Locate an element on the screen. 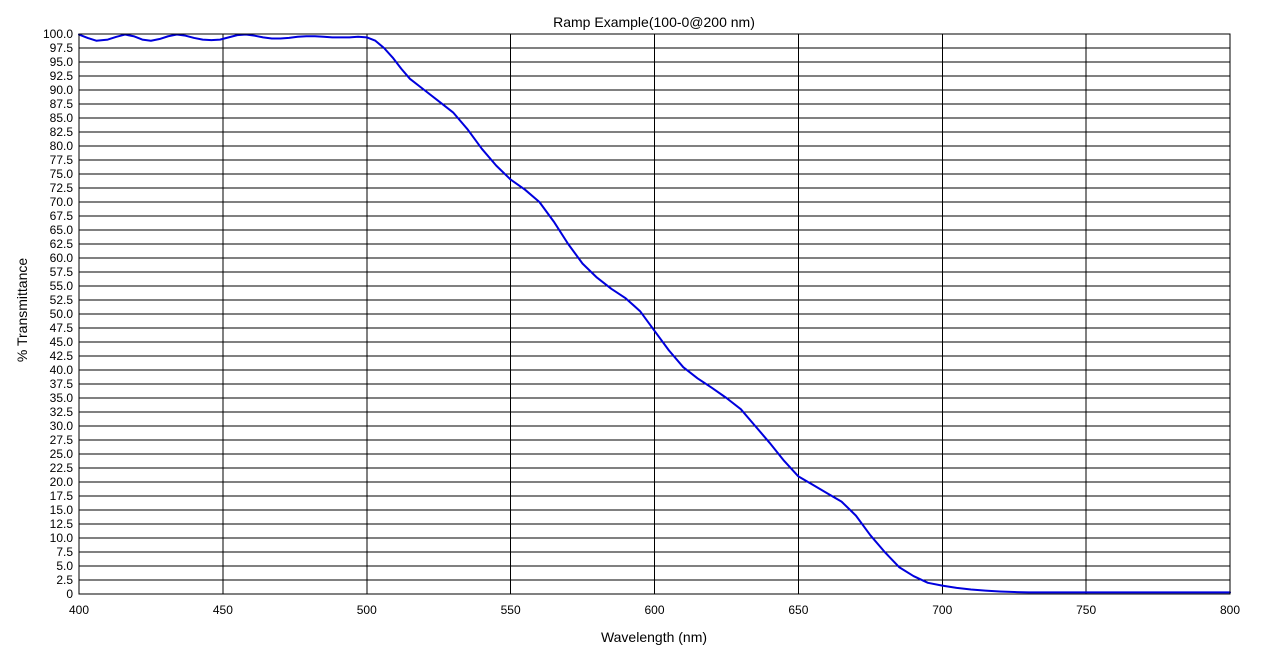 The image size is (1266, 657). x-tick-label: 700 is located at coordinates (942, 610).